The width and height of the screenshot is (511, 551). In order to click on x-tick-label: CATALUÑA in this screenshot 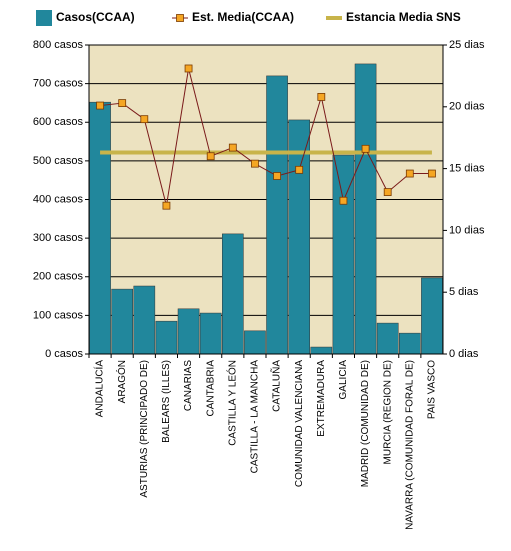, I will do `click(276, 386)`.